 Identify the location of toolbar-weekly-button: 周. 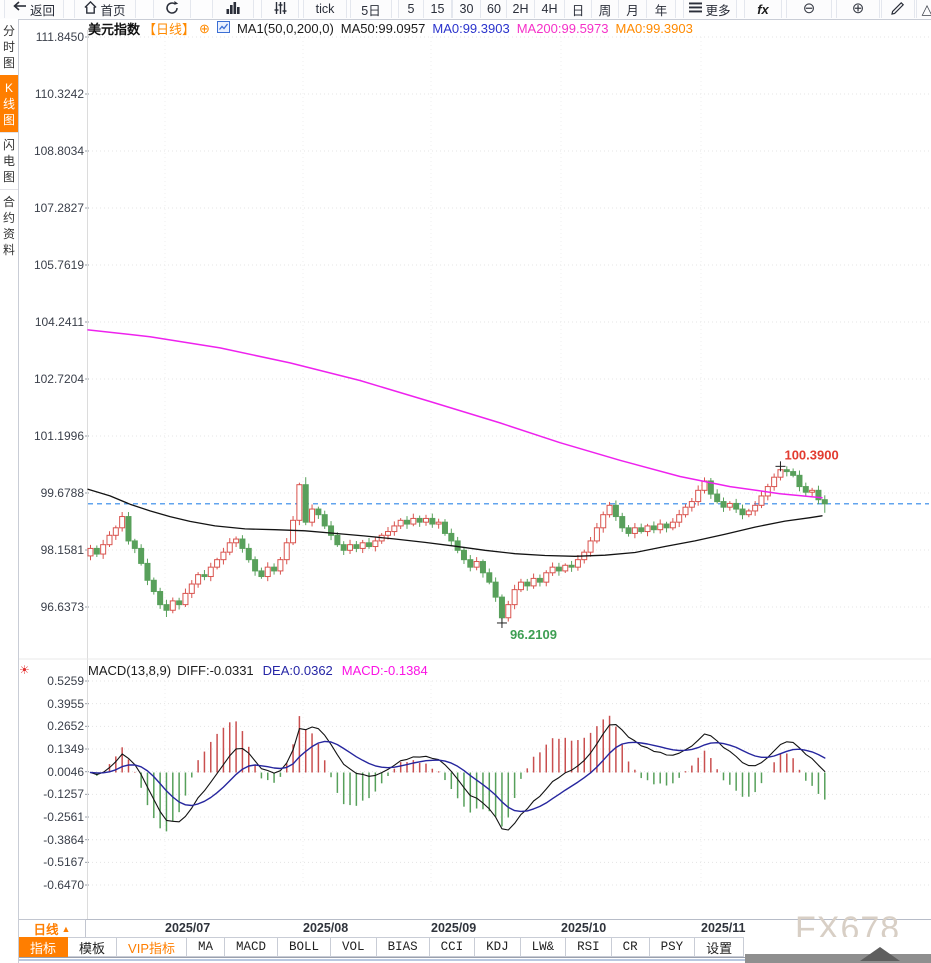
(605, 9).